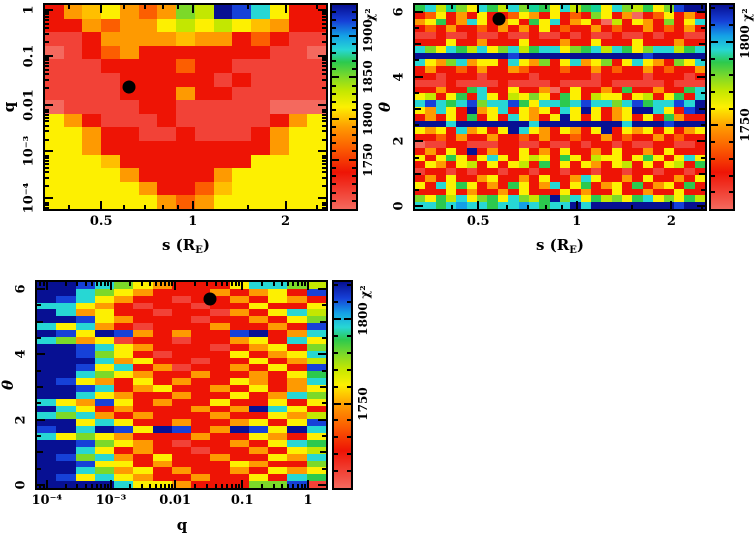  I want to click on y-axis-label-theta: θ, so click(385, 107).